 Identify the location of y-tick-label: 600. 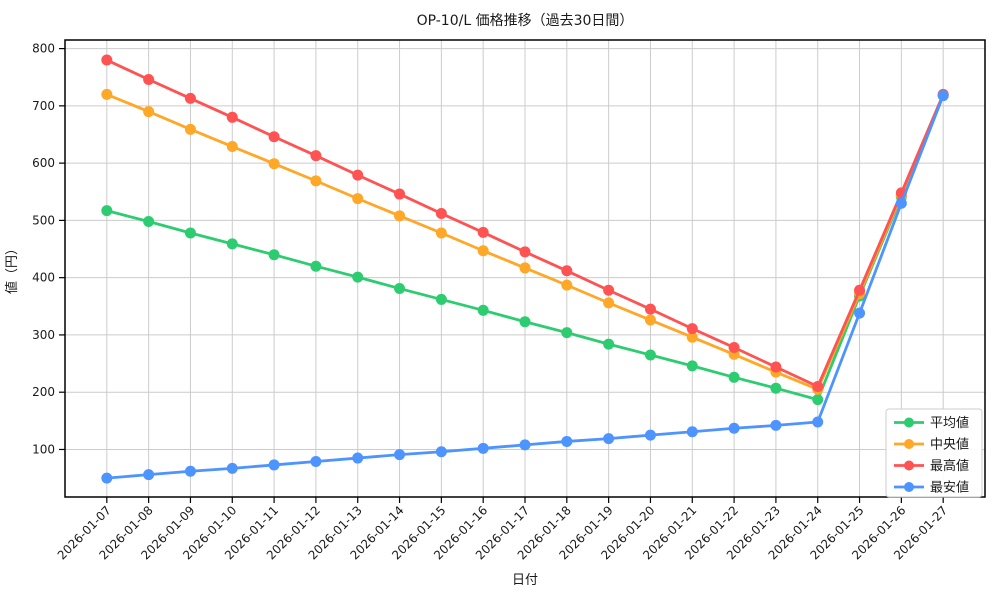
(43, 163).